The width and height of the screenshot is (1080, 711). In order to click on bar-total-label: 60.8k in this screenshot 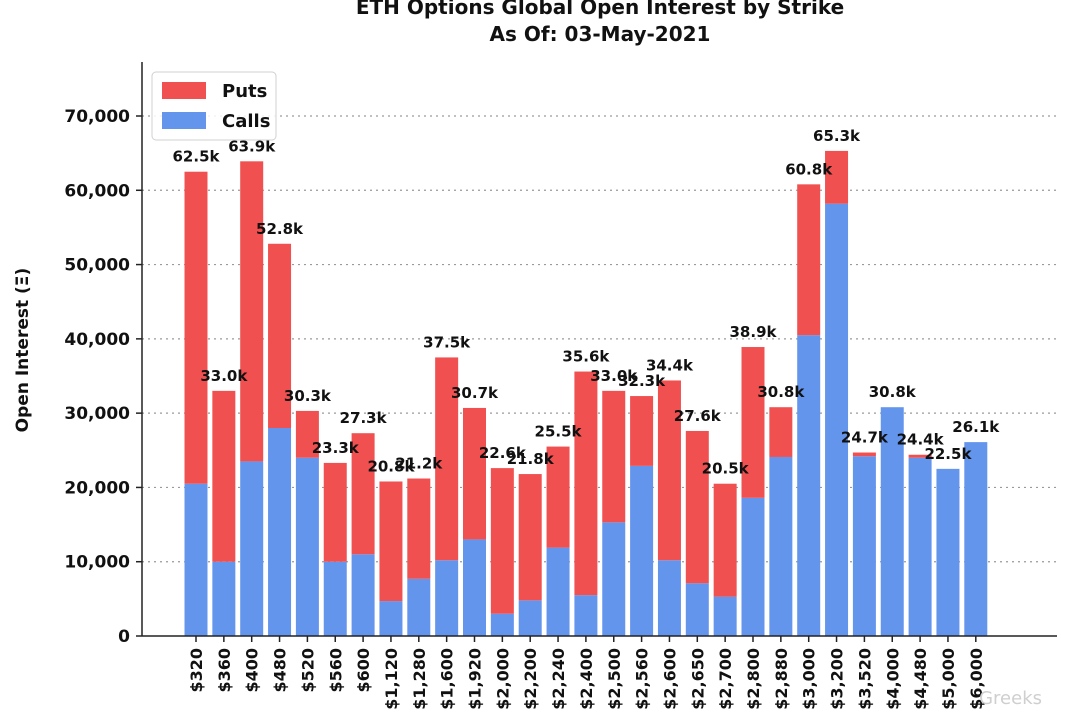, I will do `click(809, 169)`.